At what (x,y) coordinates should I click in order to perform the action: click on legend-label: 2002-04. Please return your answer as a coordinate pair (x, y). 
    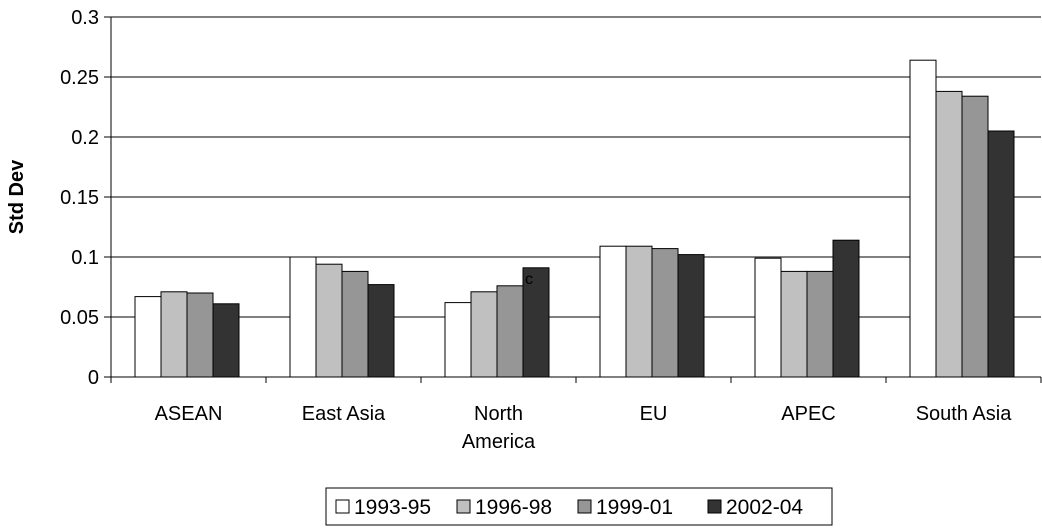
    Looking at the image, I should click on (764, 507).